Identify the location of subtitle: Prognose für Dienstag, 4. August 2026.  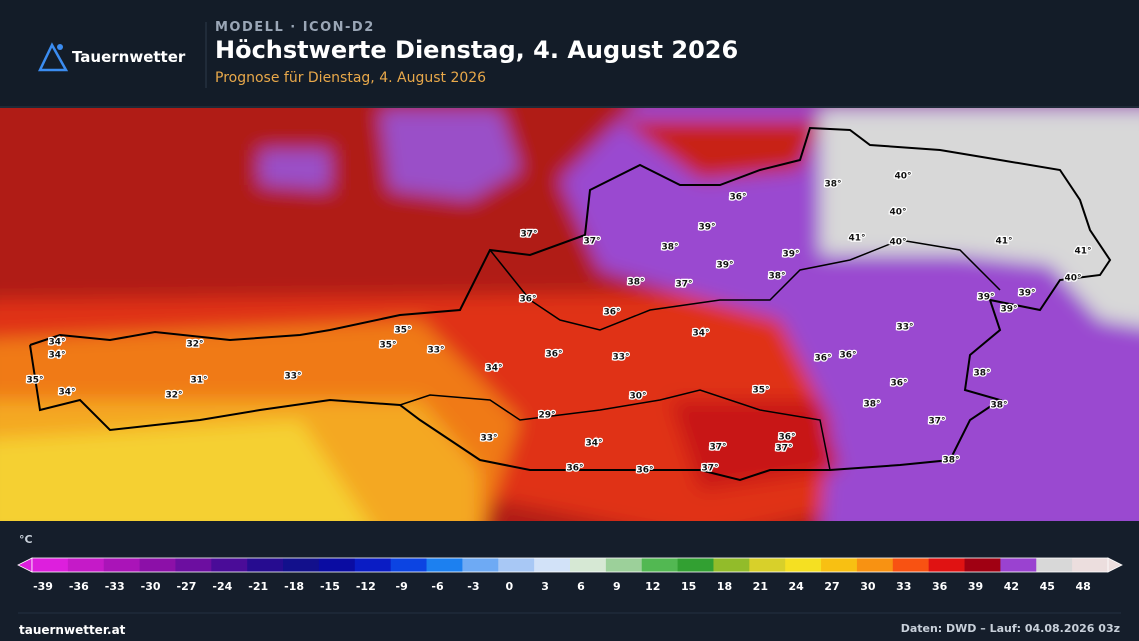
(350, 78).